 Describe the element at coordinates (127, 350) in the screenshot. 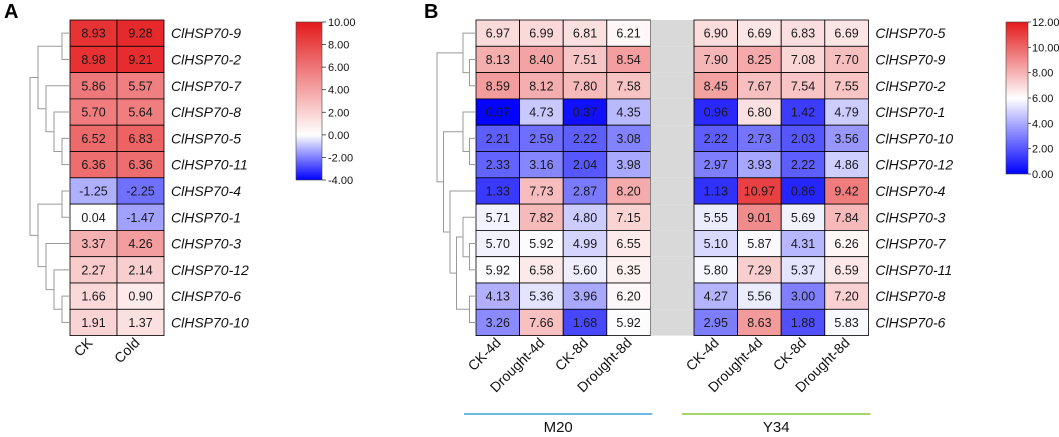

I see `column-label: Cold` at that location.